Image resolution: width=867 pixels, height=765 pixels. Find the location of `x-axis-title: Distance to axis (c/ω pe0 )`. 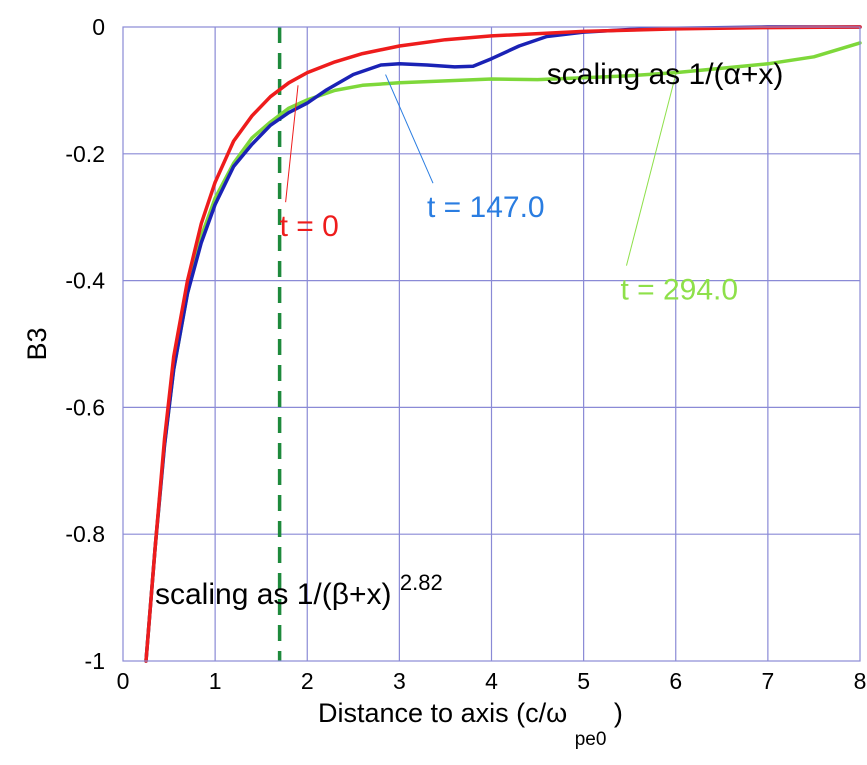

x-axis-title: Distance to axis (c/ω pe0 ) is located at coordinates (470, 724).